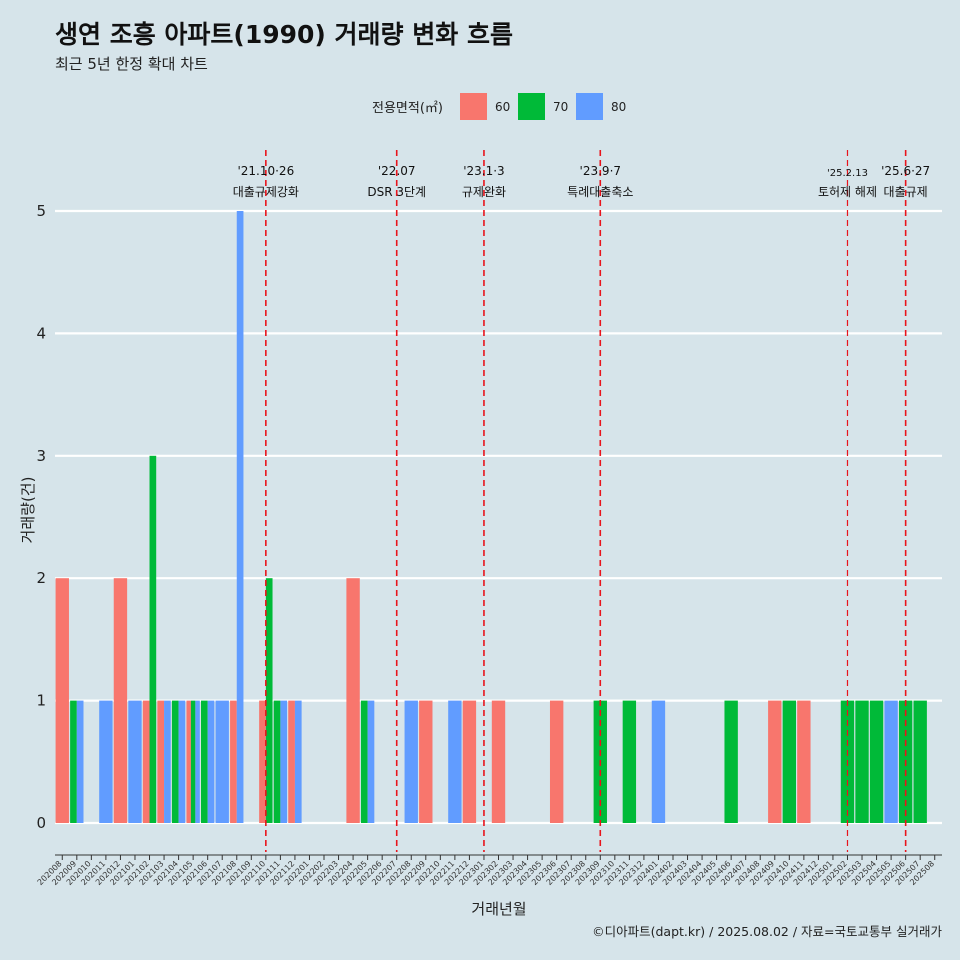 The width and height of the screenshot is (960, 960). Describe the element at coordinates (41, 701) in the screenshot. I see `y-tick-label: 1` at that location.